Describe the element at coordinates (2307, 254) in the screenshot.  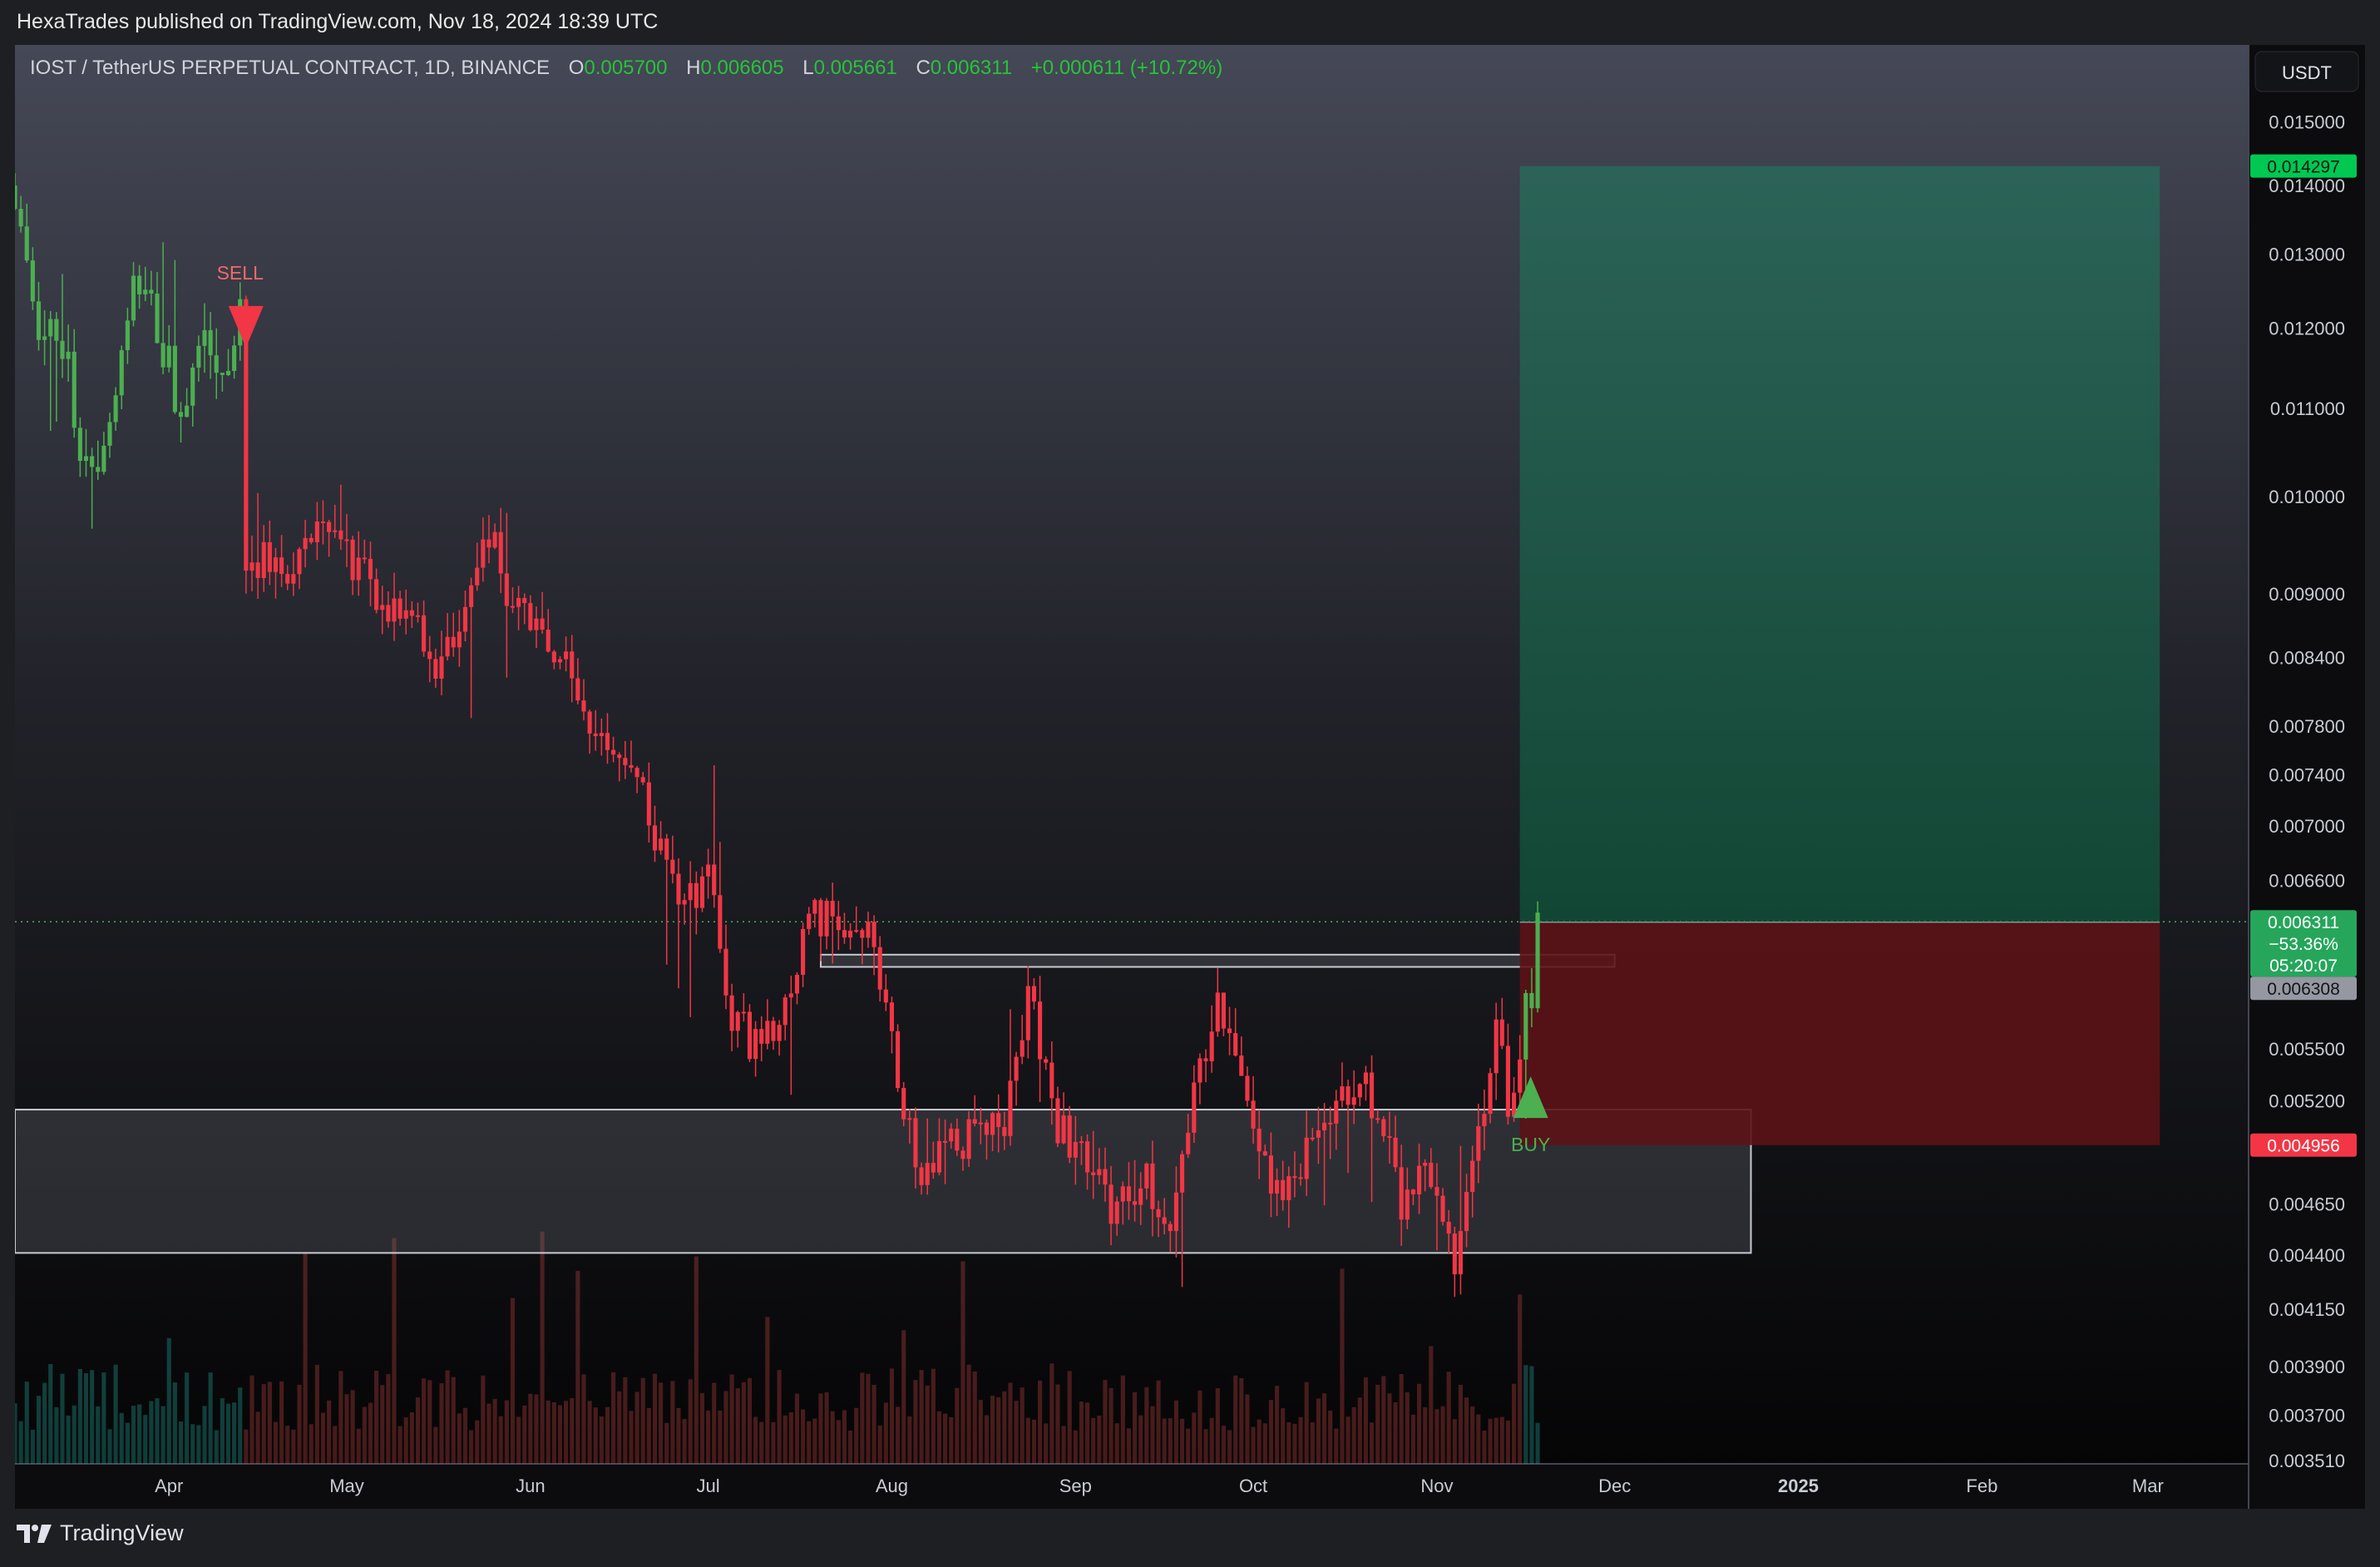
I see `price-tick-label: 0.013000` at that location.